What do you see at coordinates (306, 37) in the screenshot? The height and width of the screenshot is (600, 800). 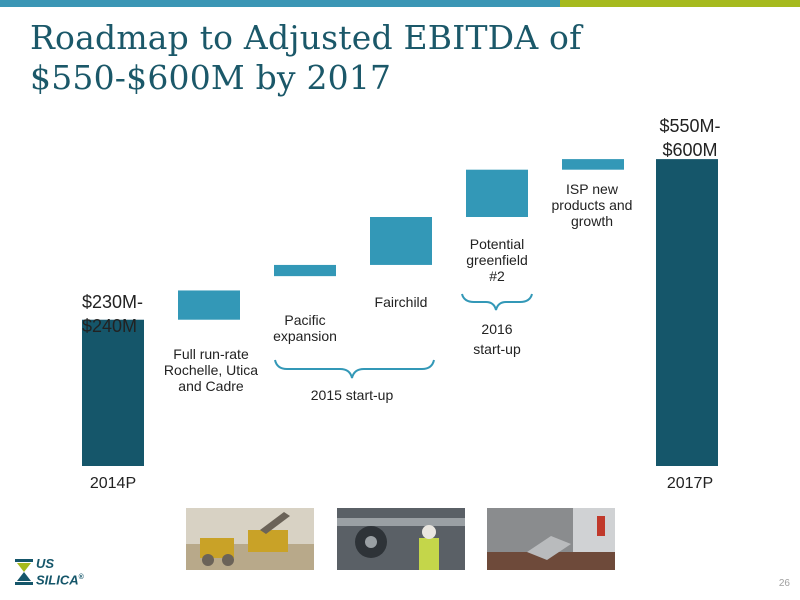 I see `slide-title-line-1: Roadmap to Adjusted EBITDA of` at bounding box center [306, 37].